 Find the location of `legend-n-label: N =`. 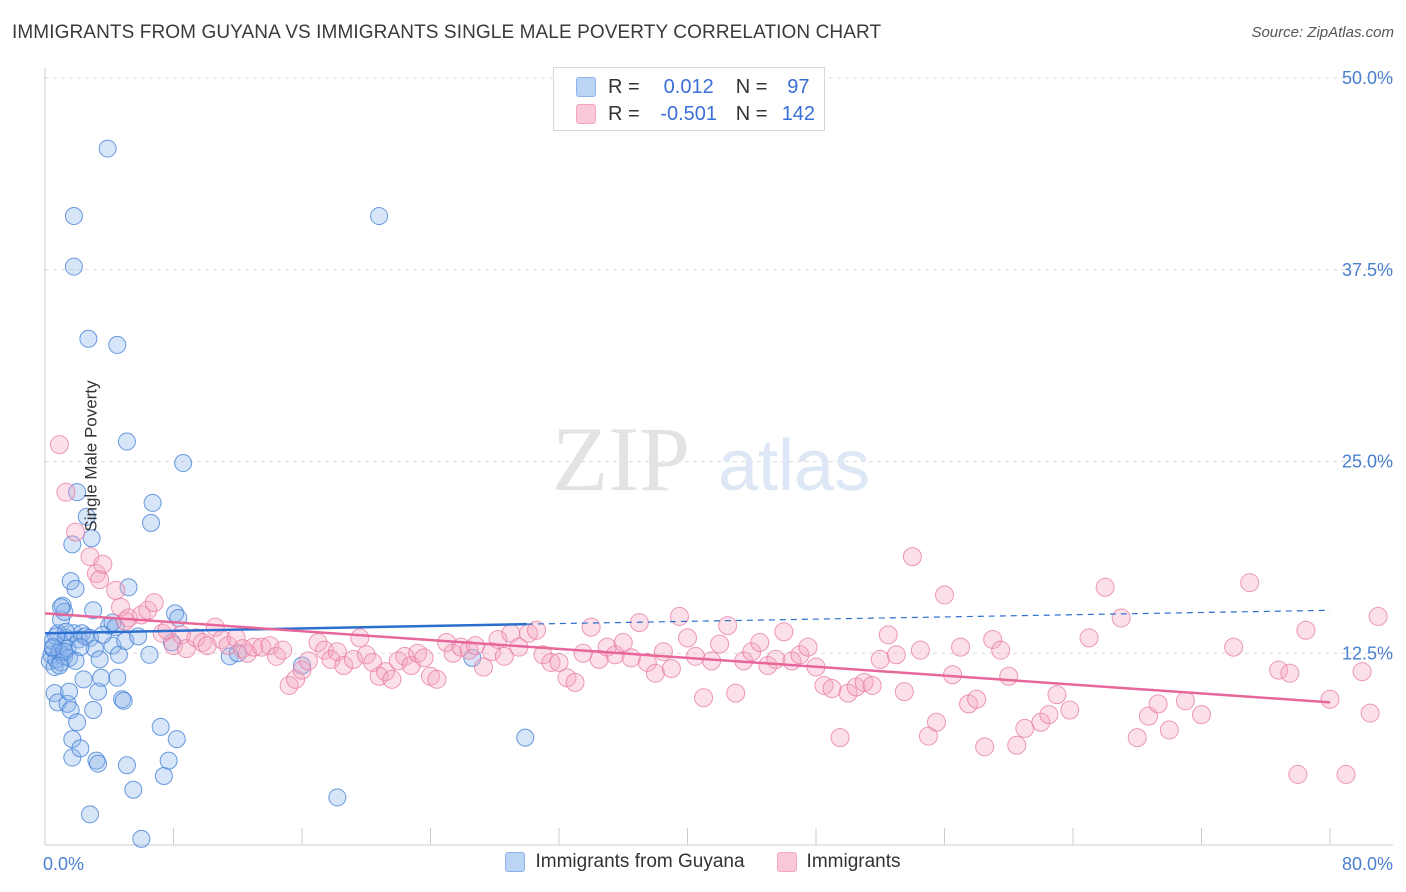

legend-n-label: N = is located at coordinates (751, 113).